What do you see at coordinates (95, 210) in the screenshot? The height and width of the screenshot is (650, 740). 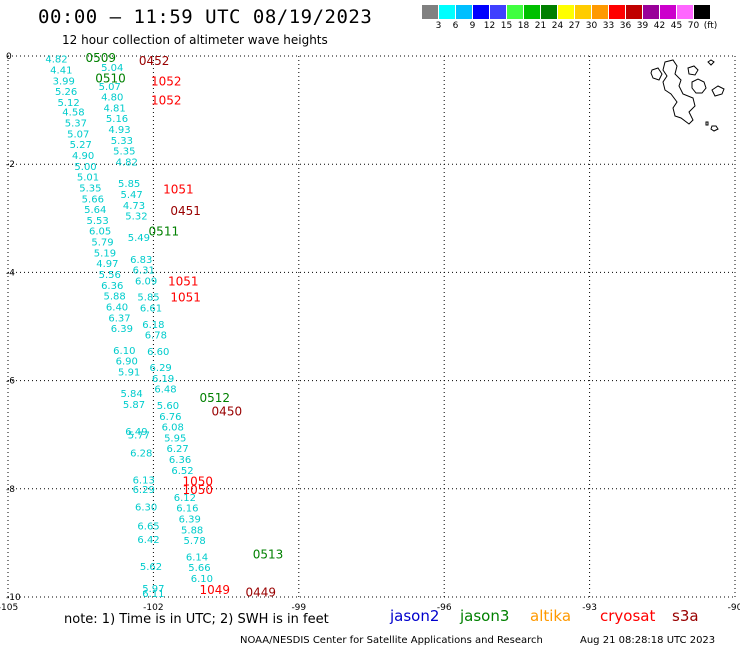 I see `wave-height-label: 5.64` at bounding box center [95, 210].